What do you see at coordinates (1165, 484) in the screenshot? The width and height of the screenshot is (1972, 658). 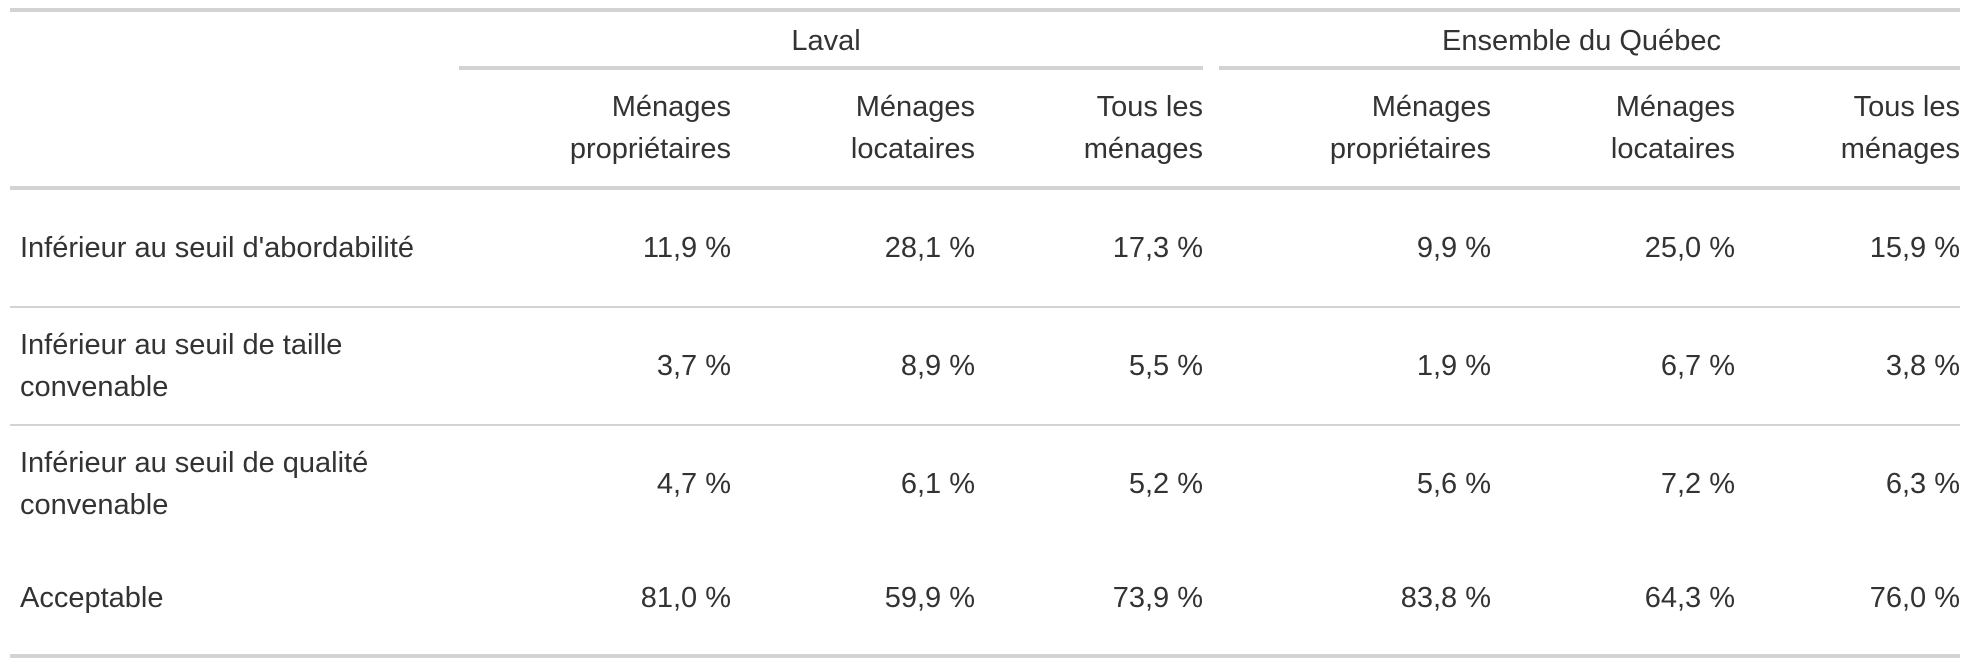 I see `table-cell: 5,2 %` at bounding box center [1165, 484].